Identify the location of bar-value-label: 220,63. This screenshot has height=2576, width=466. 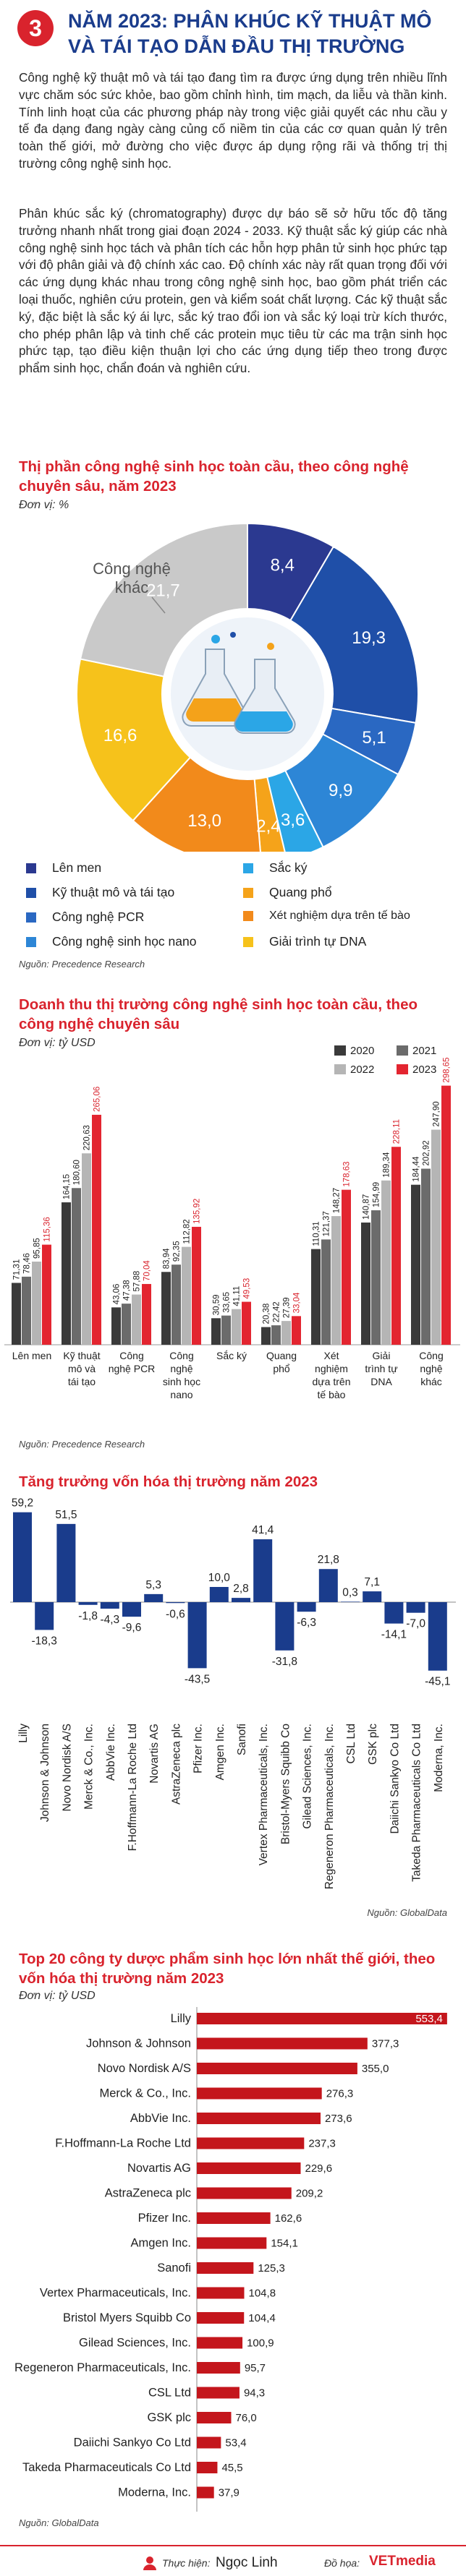
(87, 1137).